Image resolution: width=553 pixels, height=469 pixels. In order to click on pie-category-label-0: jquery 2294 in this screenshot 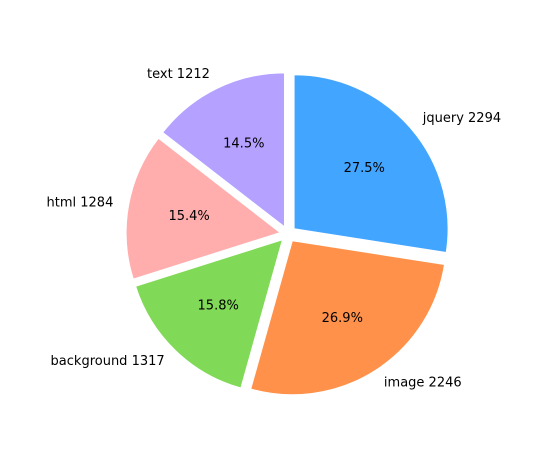, I will do `click(461, 118)`.